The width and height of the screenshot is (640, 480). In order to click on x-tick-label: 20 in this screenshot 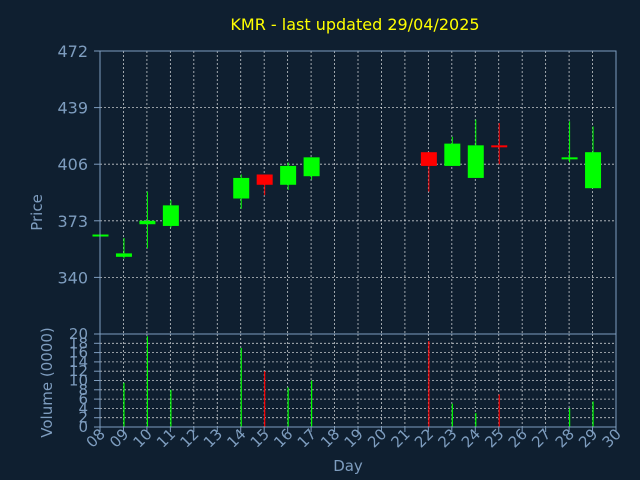, I will do `click(377, 438)`.